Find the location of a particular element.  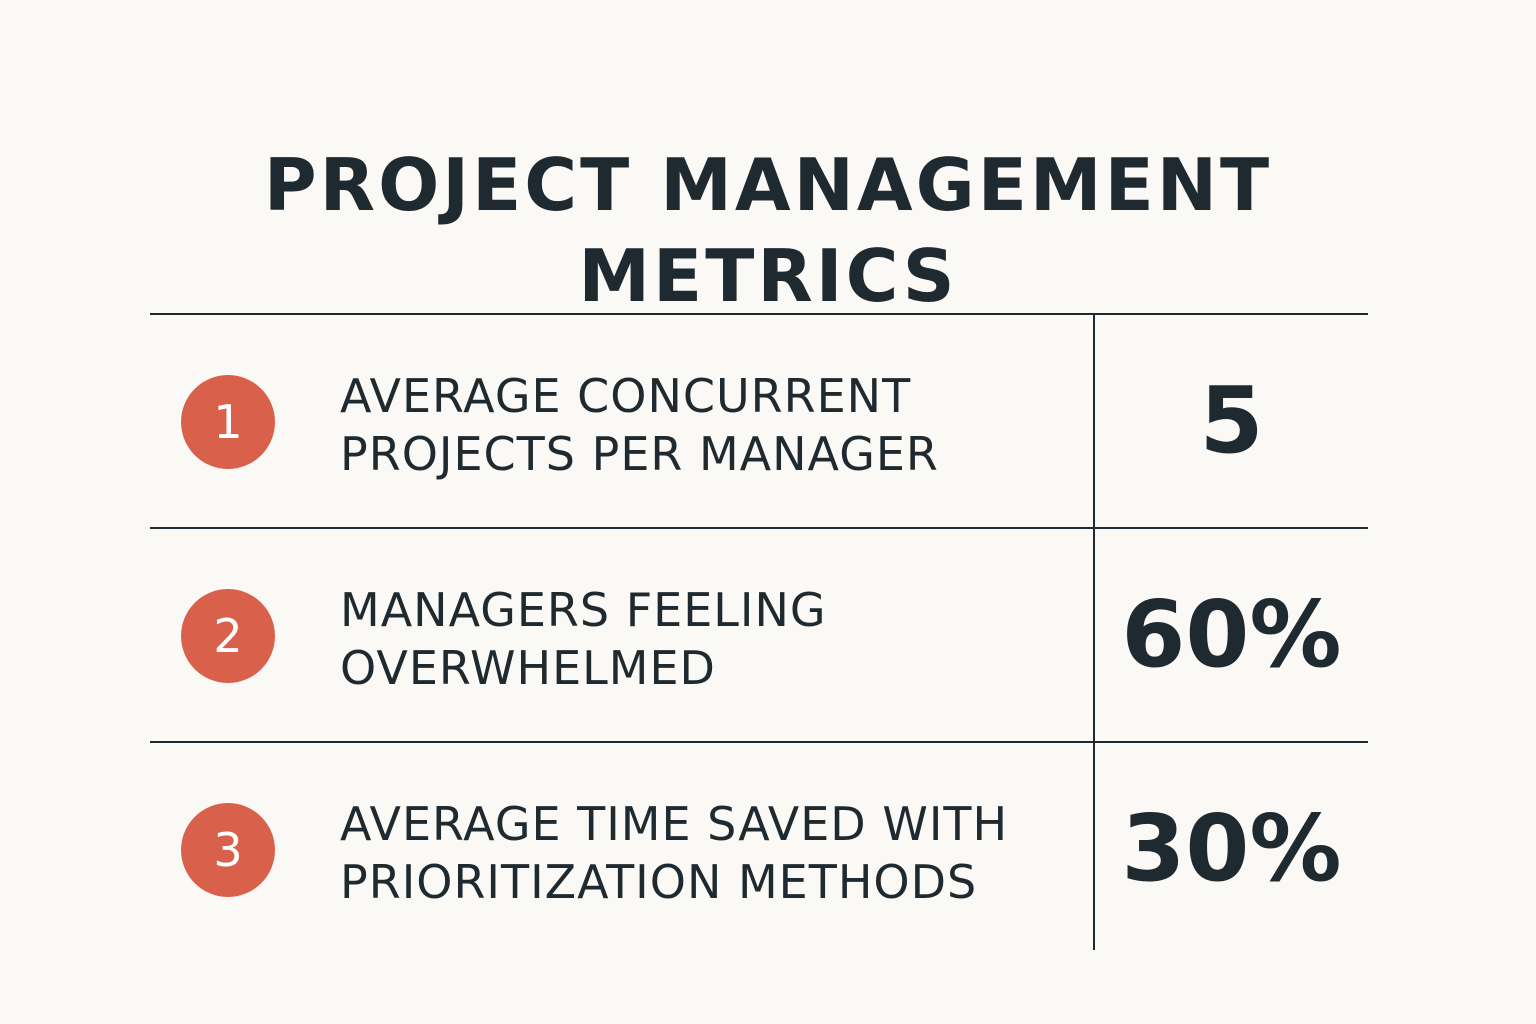

metric-label-line-1: MANAGERS FEELING is located at coordinates (583, 610).